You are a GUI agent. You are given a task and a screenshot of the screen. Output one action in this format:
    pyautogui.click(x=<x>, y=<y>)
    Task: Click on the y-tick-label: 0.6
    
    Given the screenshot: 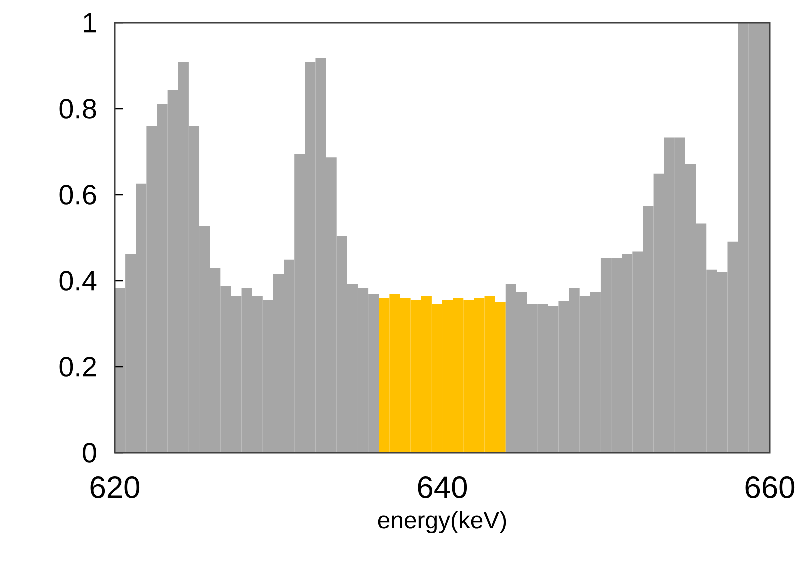 What is the action you would take?
    pyautogui.click(x=78, y=195)
    